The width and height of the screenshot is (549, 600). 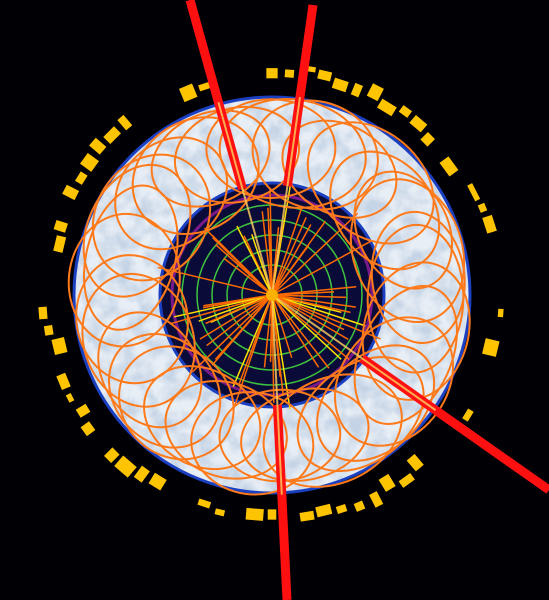 I want to click on tracker-layer, so click(x=272, y=295).